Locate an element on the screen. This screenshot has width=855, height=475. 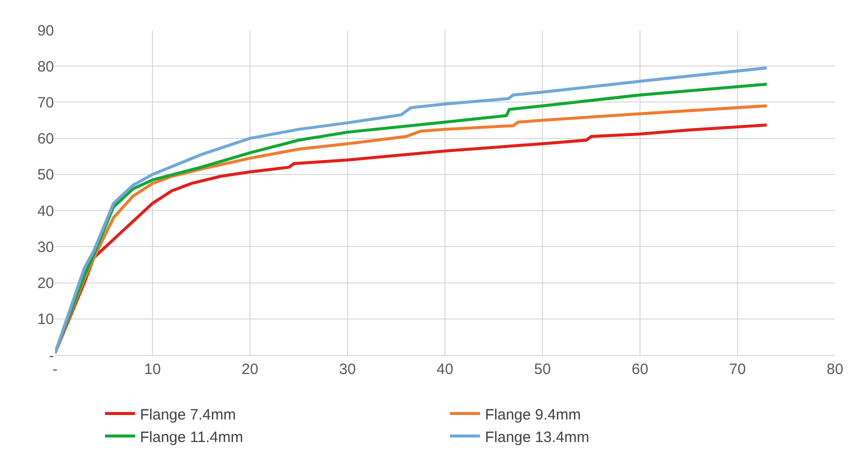
legend-label: Flange 11.4mm is located at coordinates (192, 437).